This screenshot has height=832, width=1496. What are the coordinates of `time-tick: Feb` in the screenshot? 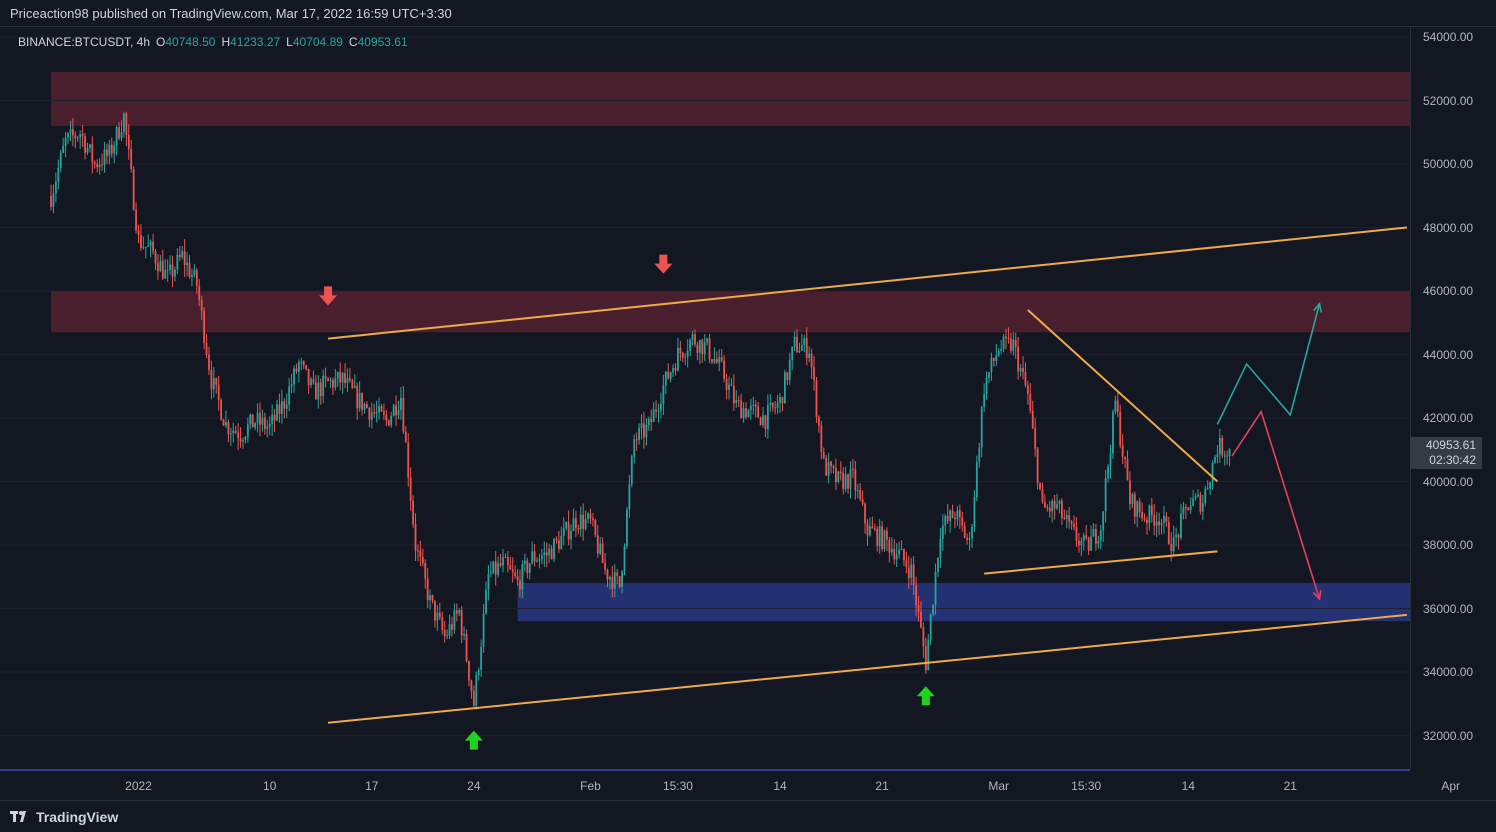 It's located at (590, 786).